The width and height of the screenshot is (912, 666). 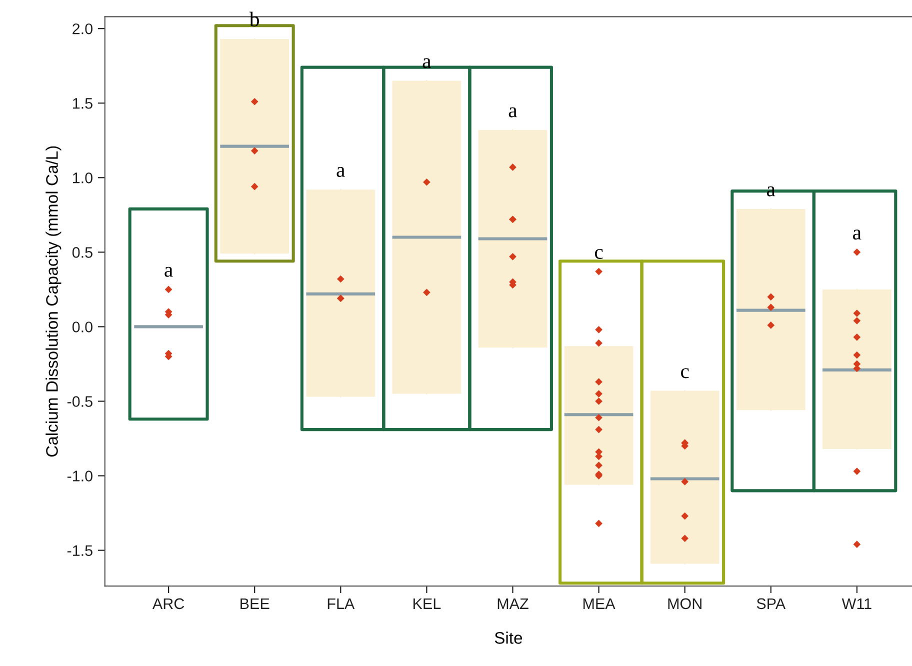 I want to click on y-tick-label: -1.5, so click(x=79, y=550).